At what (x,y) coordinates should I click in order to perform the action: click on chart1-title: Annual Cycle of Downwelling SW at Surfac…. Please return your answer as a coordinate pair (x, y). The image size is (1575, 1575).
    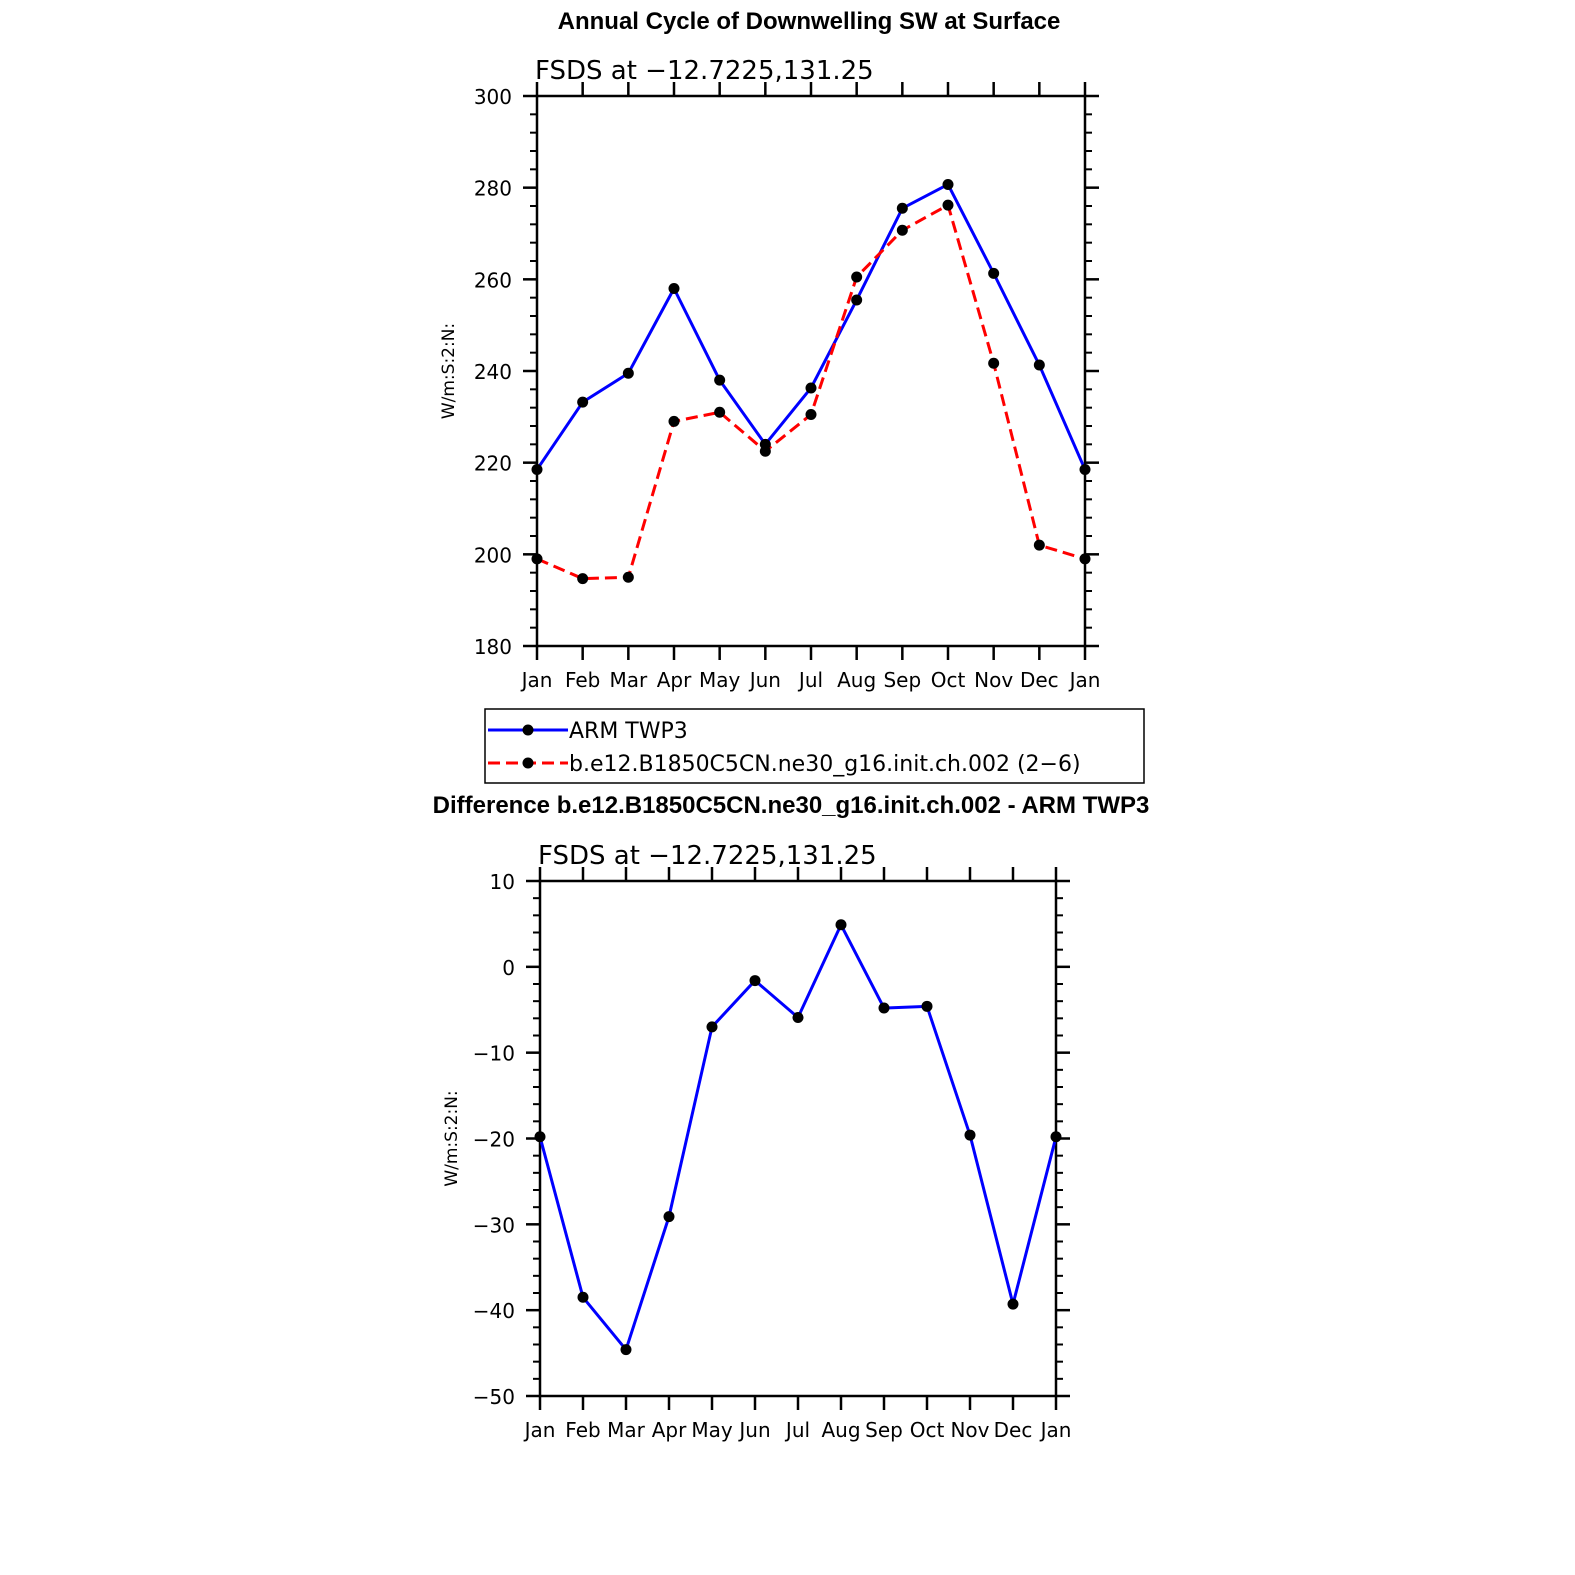
    Looking at the image, I should click on (809, 21).